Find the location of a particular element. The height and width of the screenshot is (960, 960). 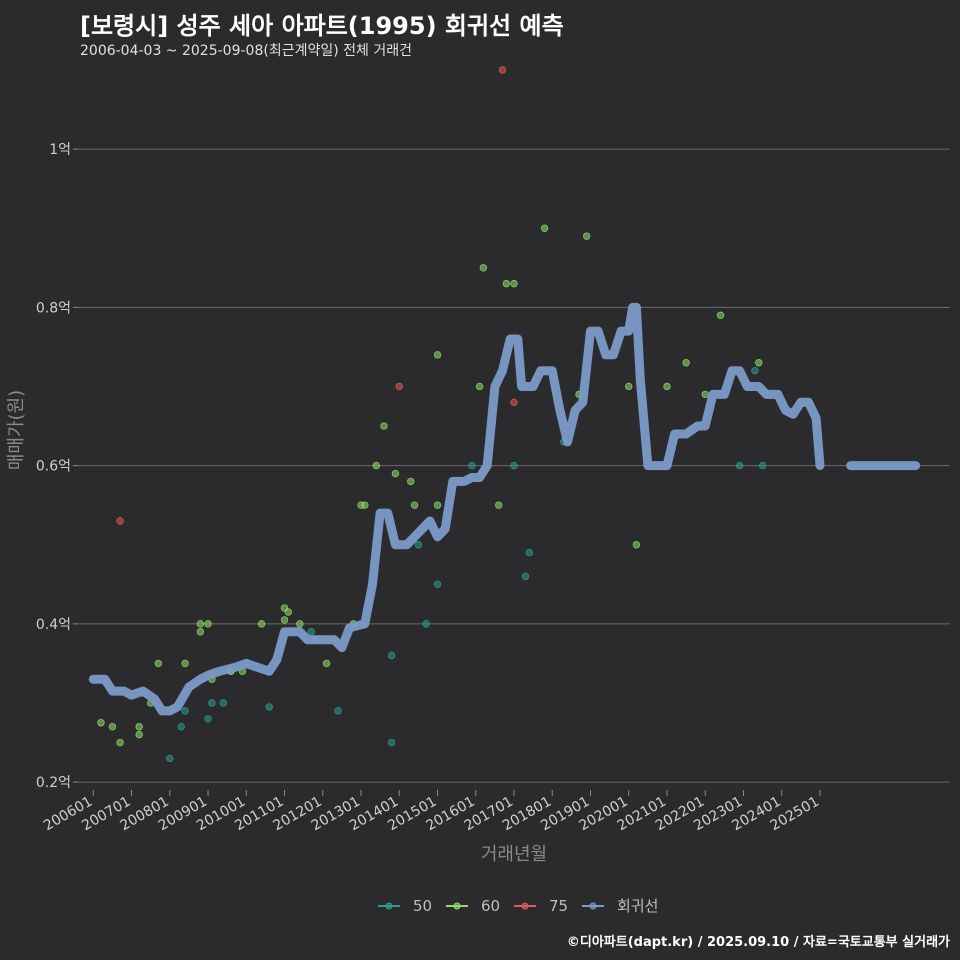

y-tick-label: 0.8억 is located at coordinates (53, 308).